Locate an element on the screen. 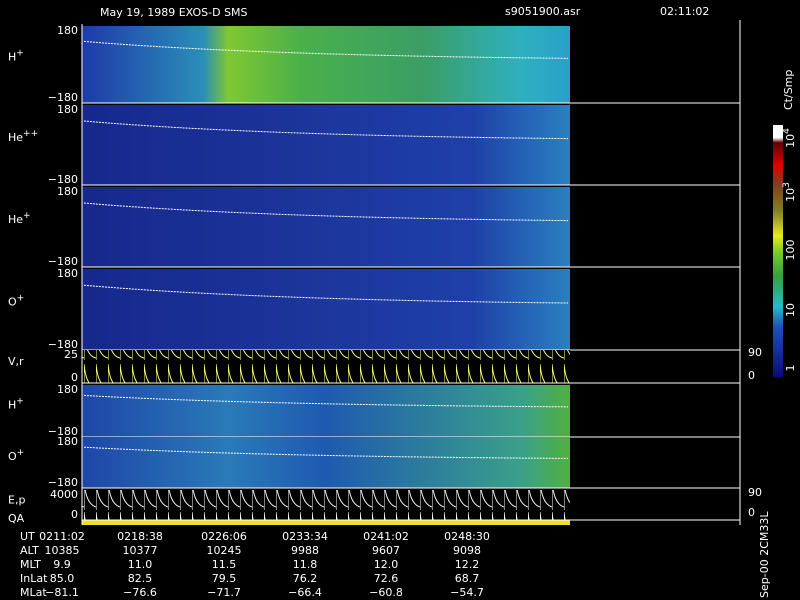  cell: 12.2 is located at coordinates (467, 564).